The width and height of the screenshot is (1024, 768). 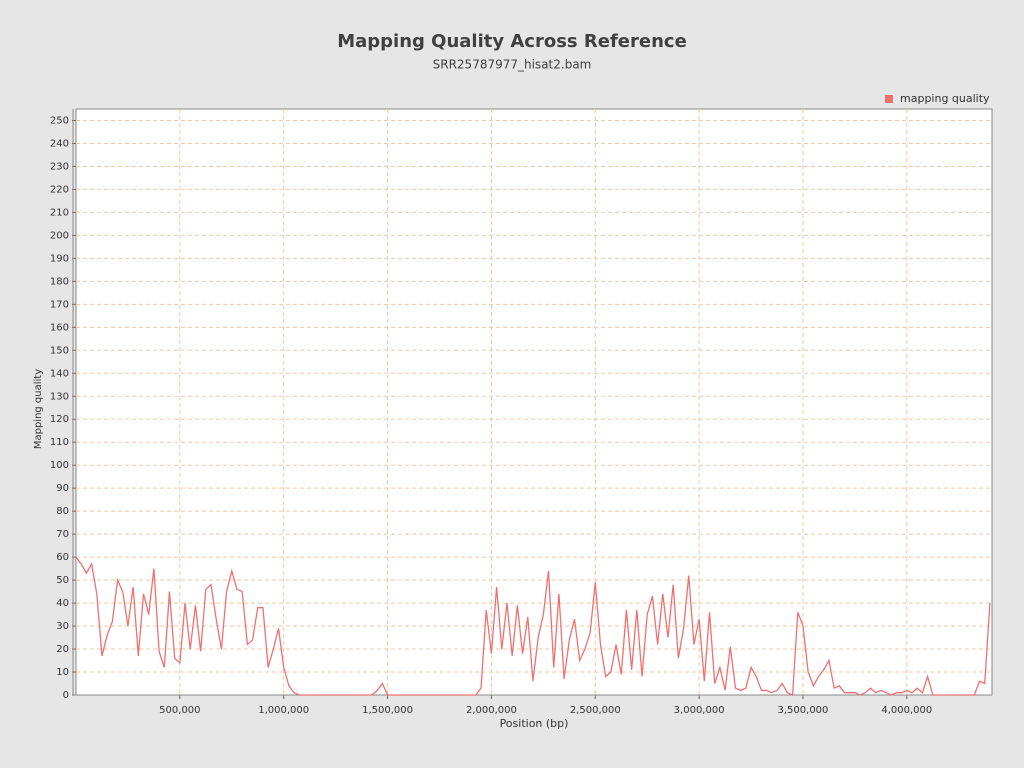 What do you see at coordinates (283, 710) in the screenshot?
I see `x-tick-label: 1,000,000` at bounding box center [283, 710].